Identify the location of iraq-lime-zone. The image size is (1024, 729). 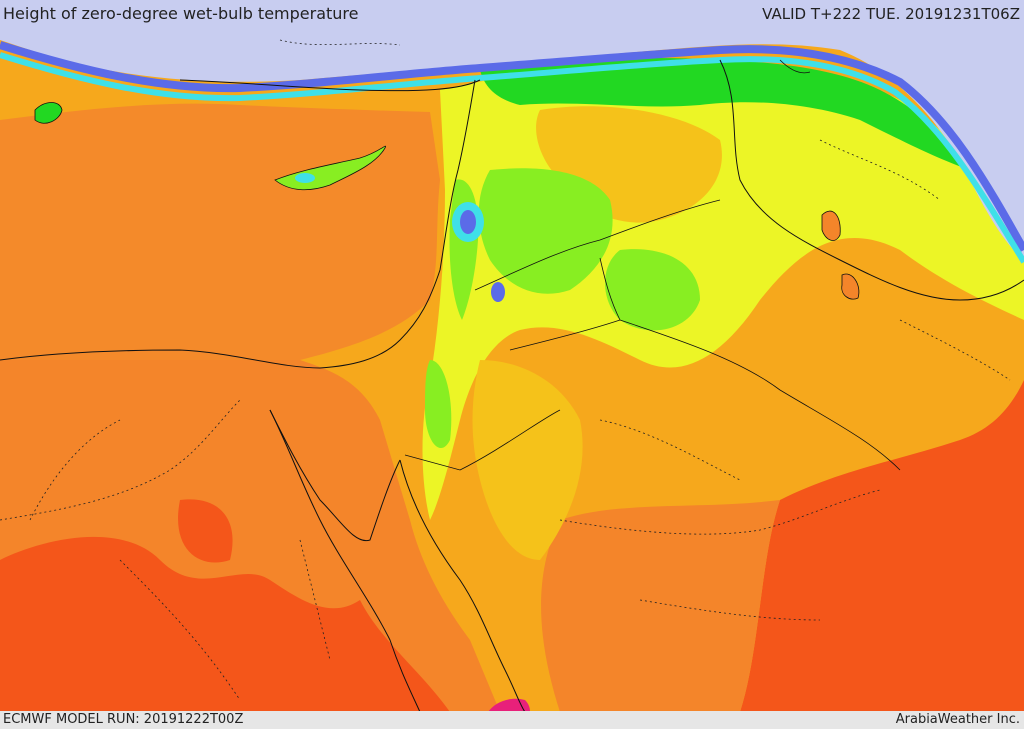
(652, 290).